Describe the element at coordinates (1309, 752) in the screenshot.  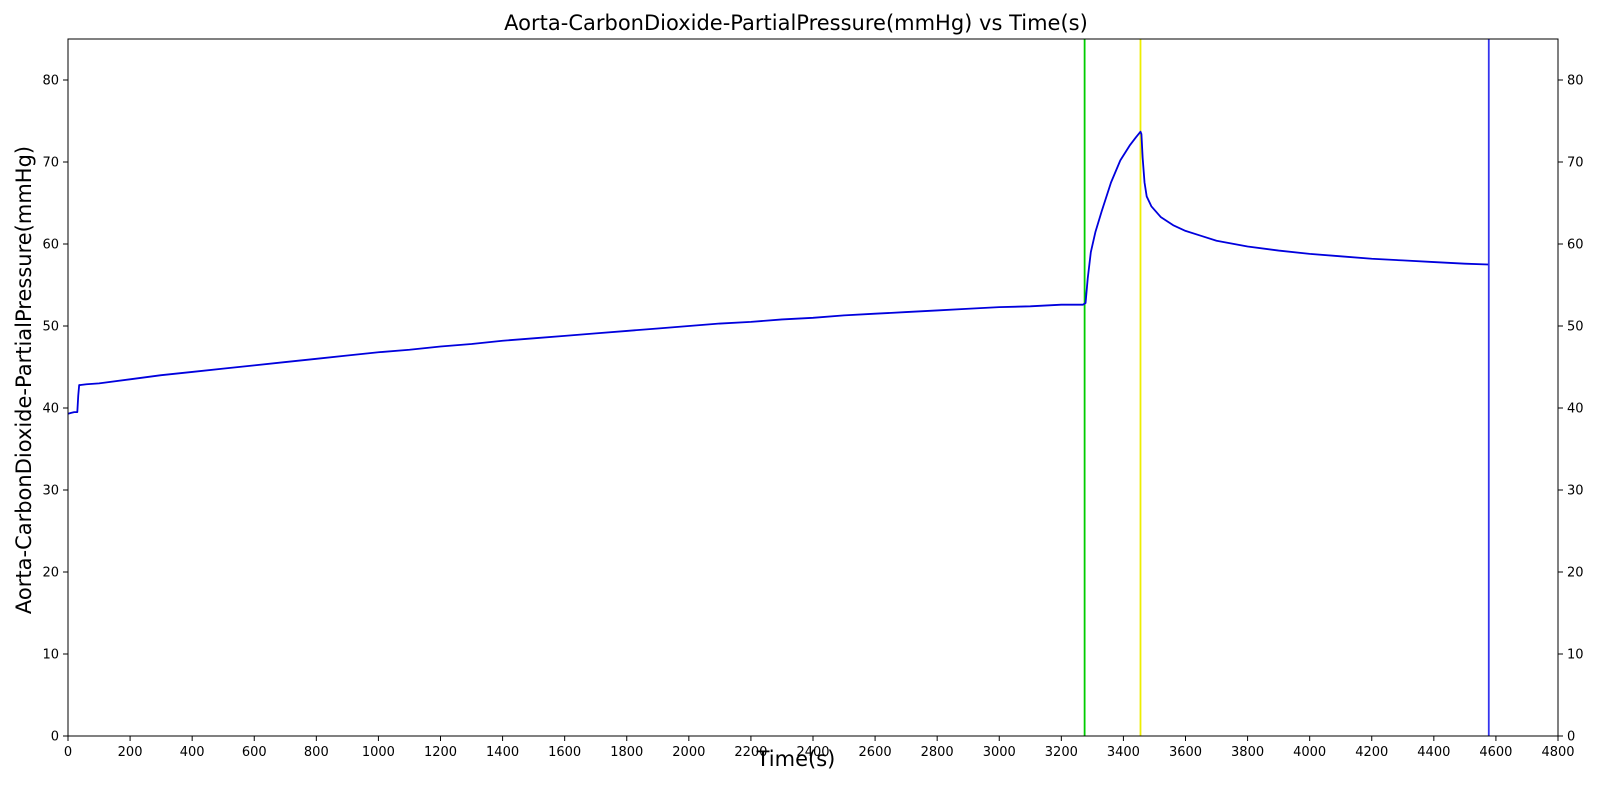
I see `x-tick-label: 4000` at that location.